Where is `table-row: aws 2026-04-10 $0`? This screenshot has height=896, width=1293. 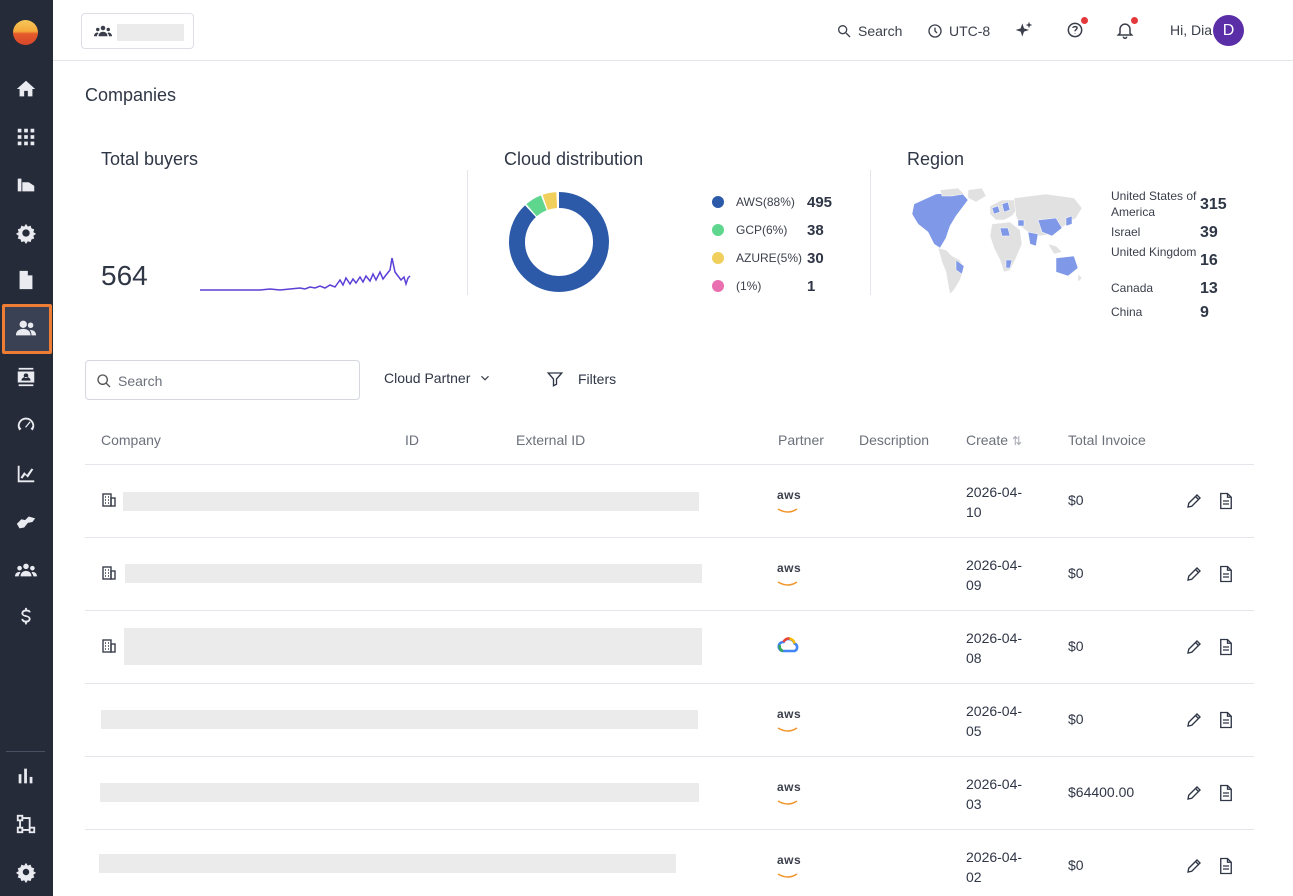 table-row: aws 2026-04-10 $0 is located at coordinates (669, 501).